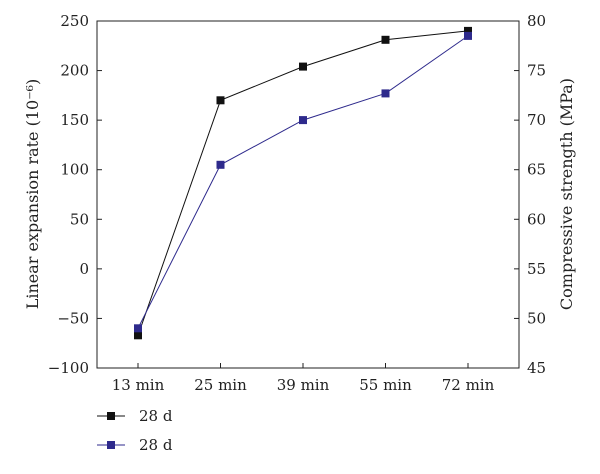  Describe the element at coordinates (536, 21) in the screenshot. I see `right-tick-label-7: 80` at that location.